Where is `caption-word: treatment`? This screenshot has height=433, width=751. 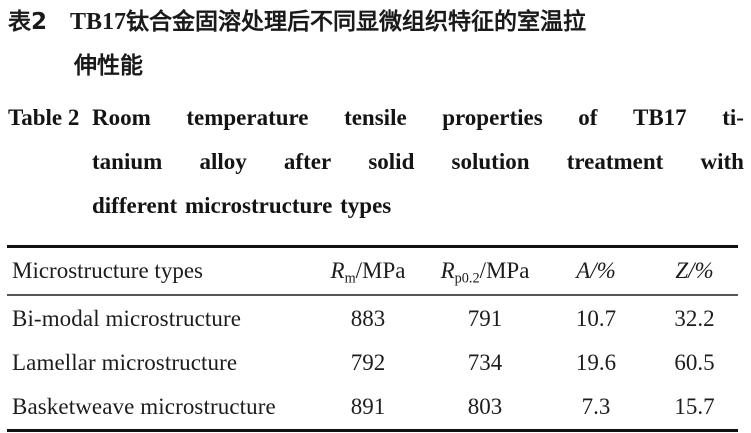
caption-word: treatment is located at coordinates (615, 161).